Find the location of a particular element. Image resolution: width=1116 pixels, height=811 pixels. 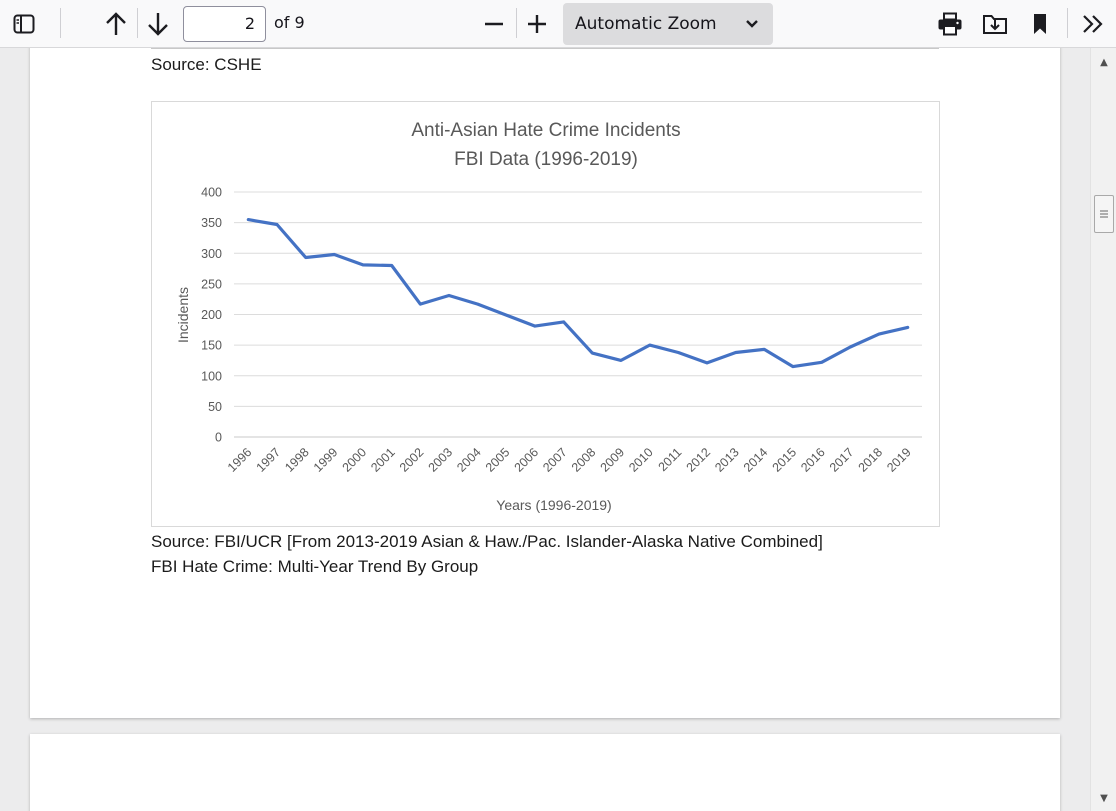

scrollbar-thumb is located at coordinates (1104, 214).